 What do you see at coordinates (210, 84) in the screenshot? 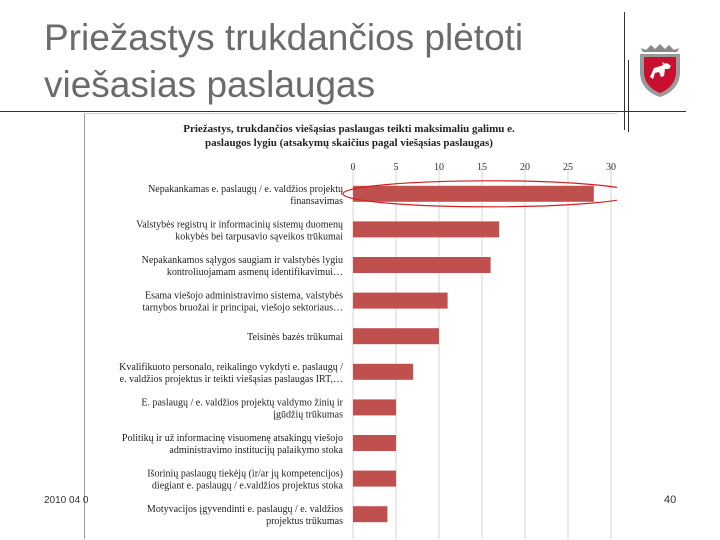
I see `slide-title-line-2: viešasias paslaugas` at bounding box center [210, 84].